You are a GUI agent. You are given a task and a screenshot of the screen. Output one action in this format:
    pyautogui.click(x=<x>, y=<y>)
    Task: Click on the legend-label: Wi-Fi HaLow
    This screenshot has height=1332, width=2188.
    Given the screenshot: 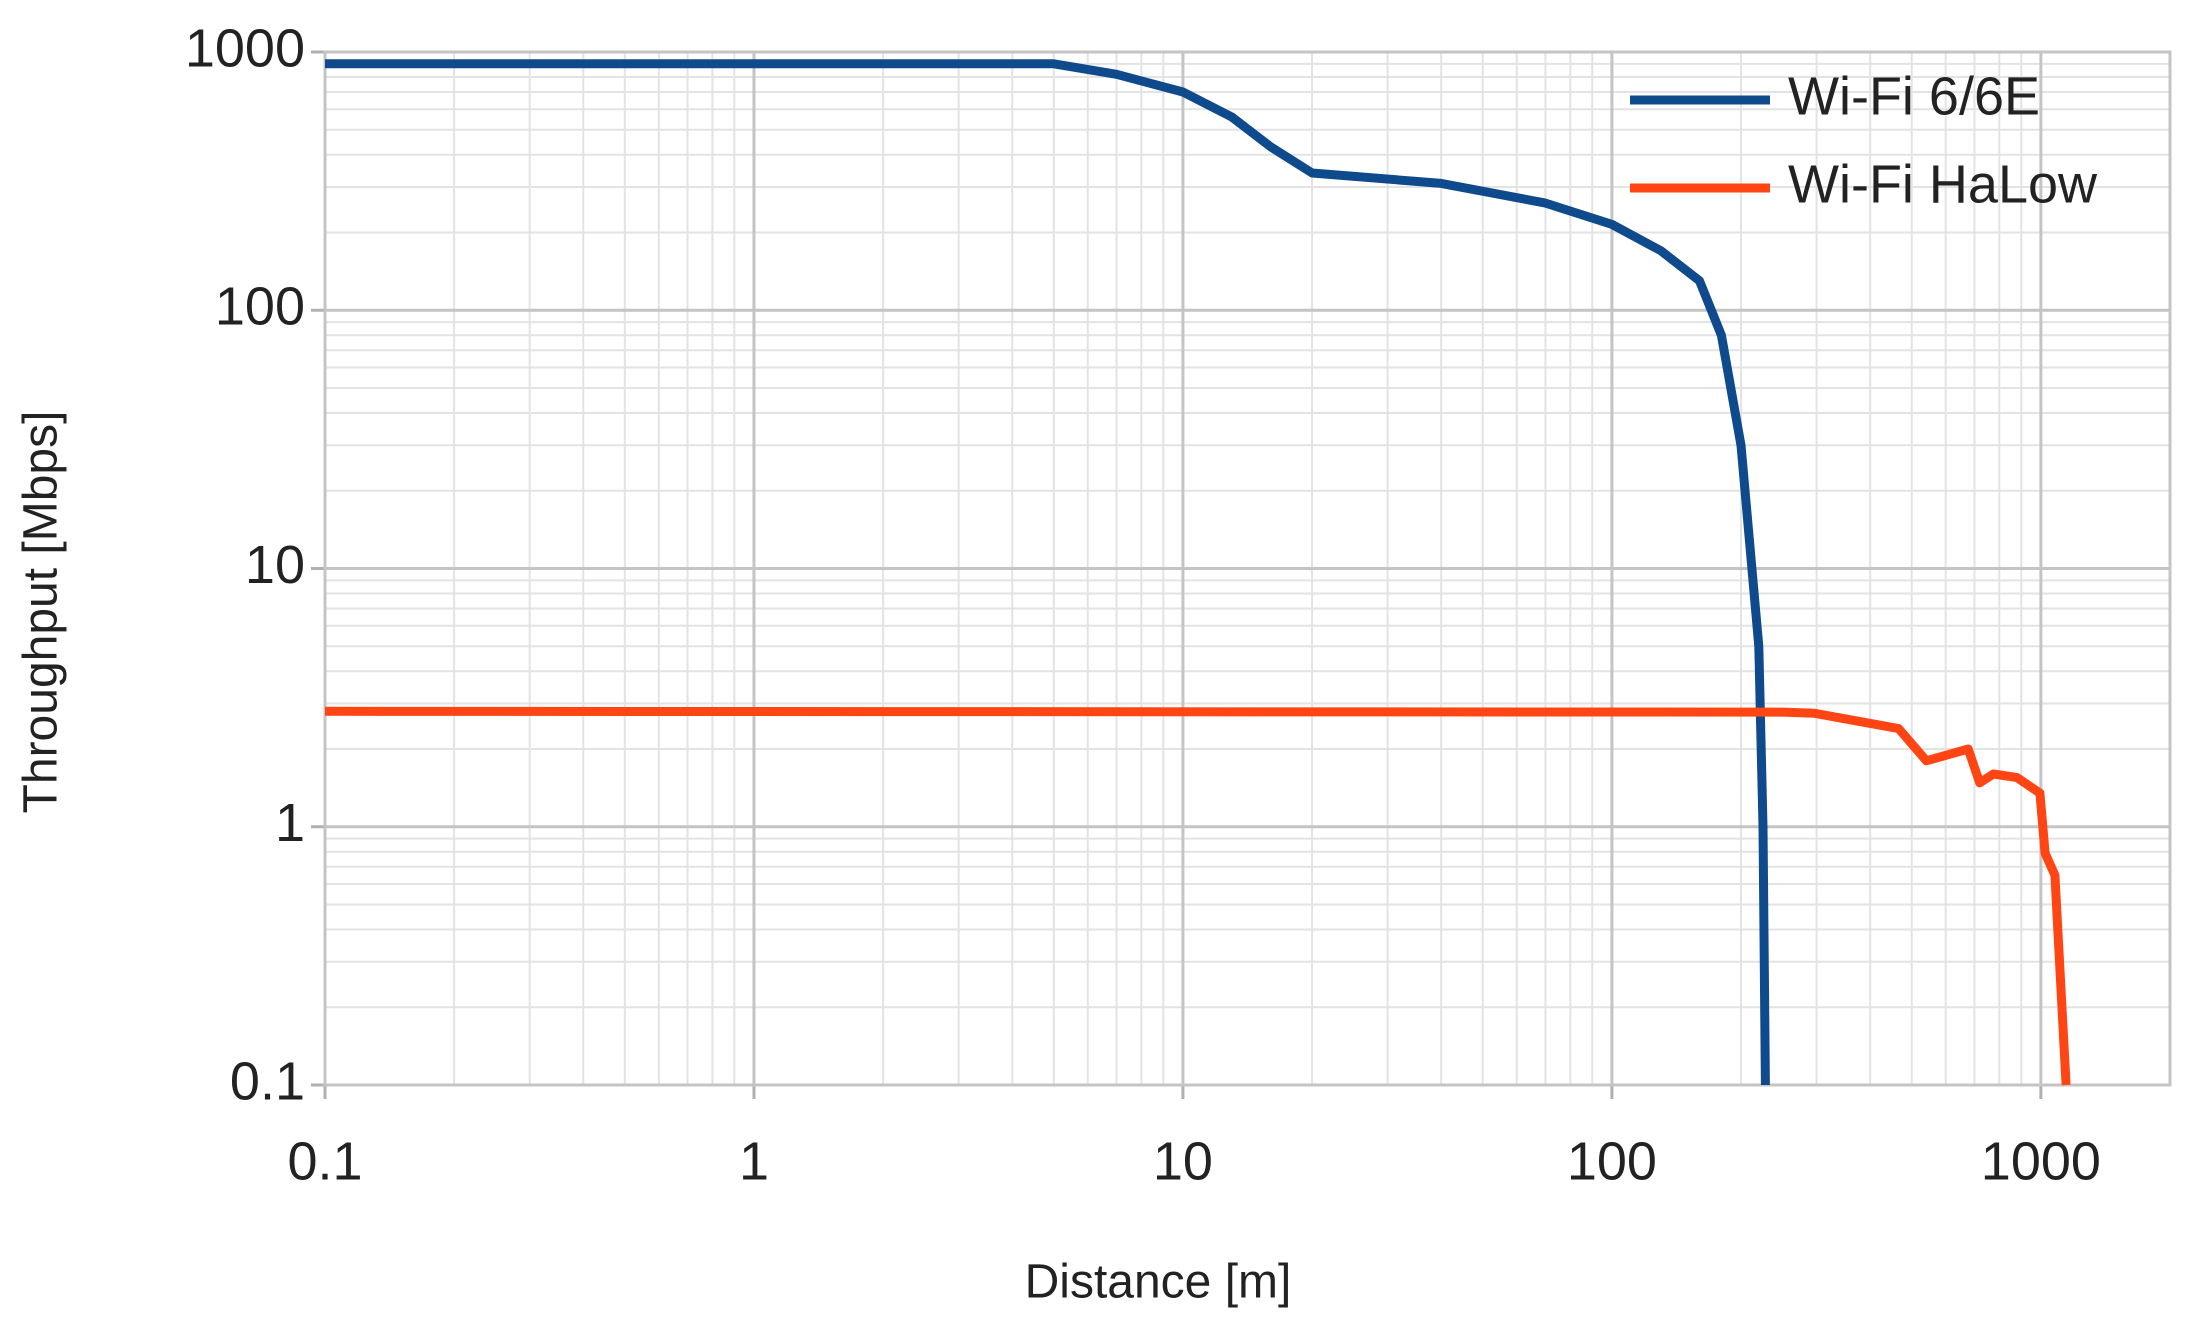 What is the action you would take?
    pyautogui.click(x=1943, y=184)
    